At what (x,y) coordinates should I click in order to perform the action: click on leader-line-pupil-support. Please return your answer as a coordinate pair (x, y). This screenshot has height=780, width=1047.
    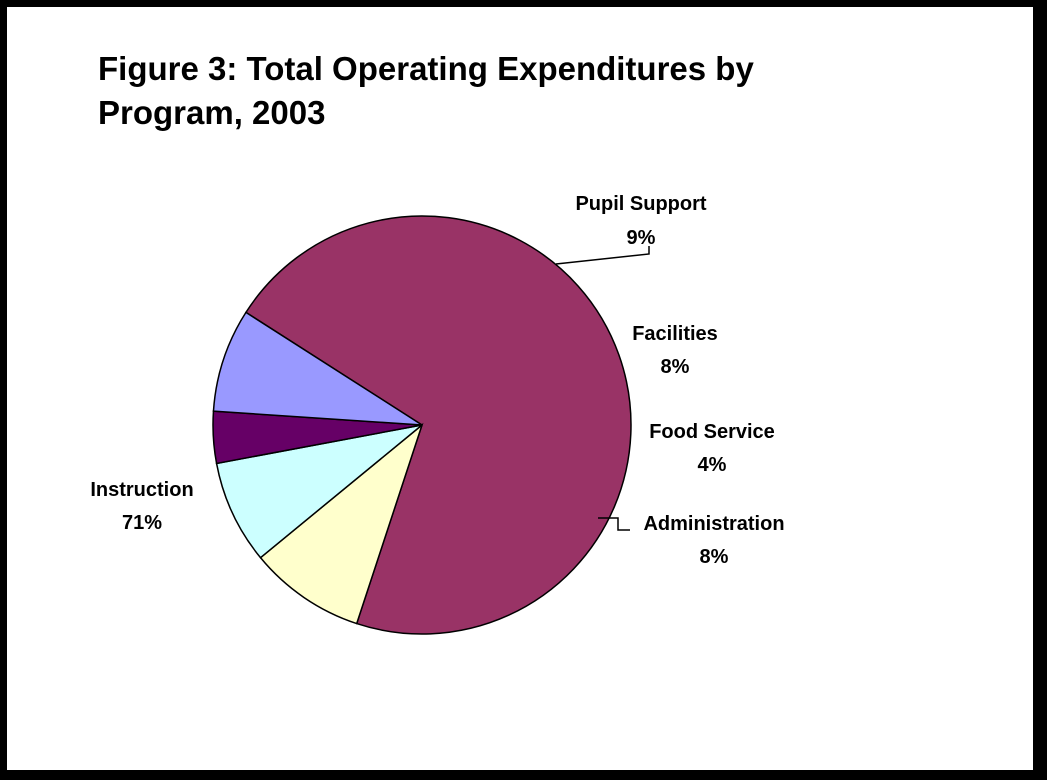
    Looking at the image, I should click on (602, 255).